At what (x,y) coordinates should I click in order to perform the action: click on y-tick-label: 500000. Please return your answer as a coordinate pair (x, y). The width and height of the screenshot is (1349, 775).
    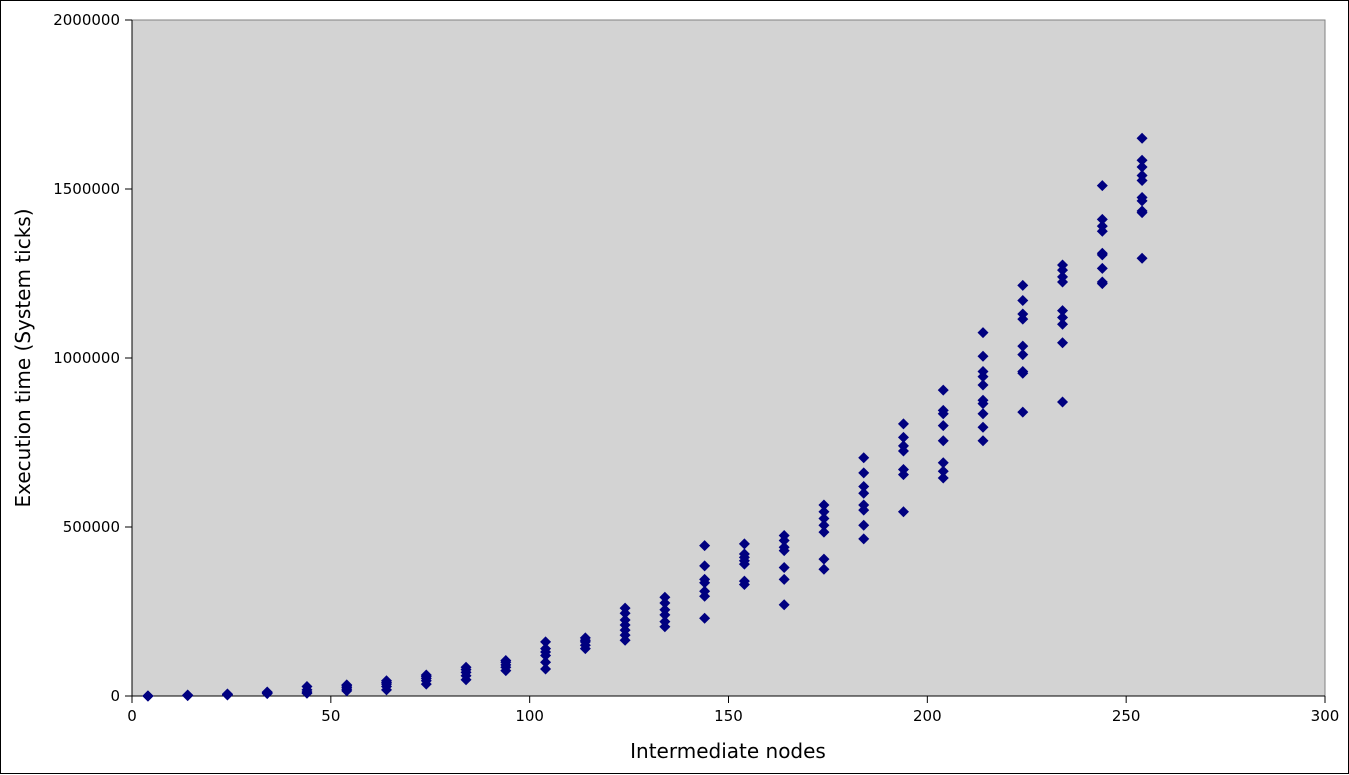
    Looking at the image, I should click on (91, 527).